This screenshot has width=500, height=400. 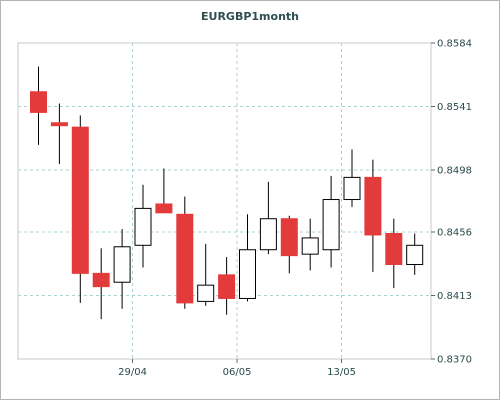 I want to click on x-tick-label: 29/04, so click(x=132, y=372).